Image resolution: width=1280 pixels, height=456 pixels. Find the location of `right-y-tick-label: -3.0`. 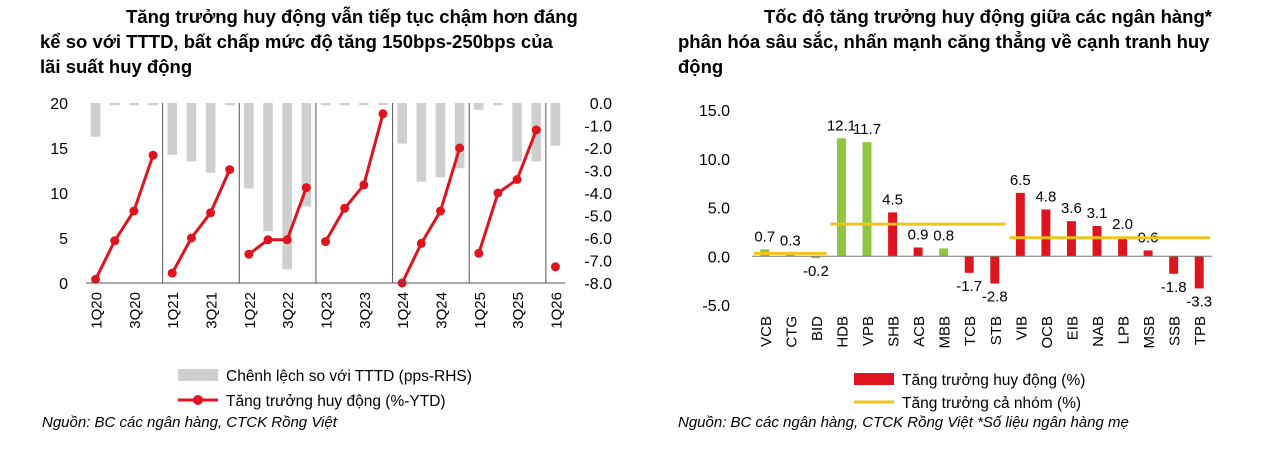

right-y-tick-label: -3.0 is located at coordinates (598, 172).